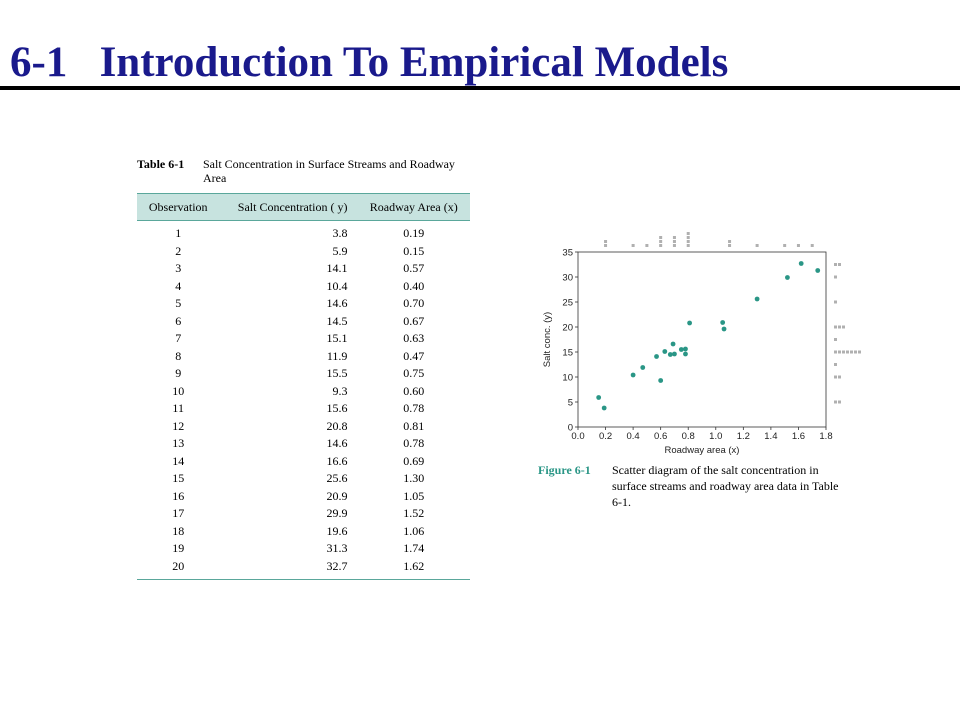 This screenshot has width=960, height=720. I want to click on cell-observation: 6, so click(178, 320).